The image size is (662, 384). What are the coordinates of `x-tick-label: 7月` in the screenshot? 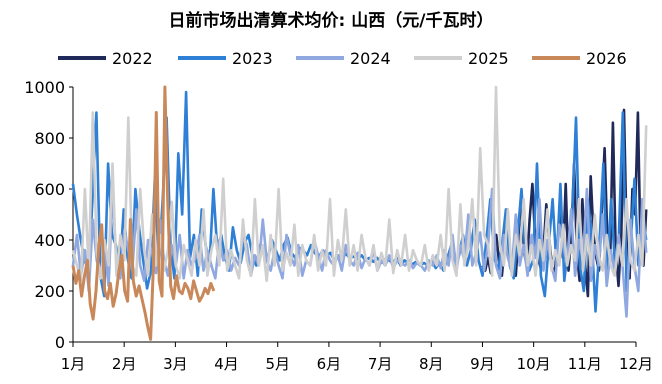 It's located at (380, 364).